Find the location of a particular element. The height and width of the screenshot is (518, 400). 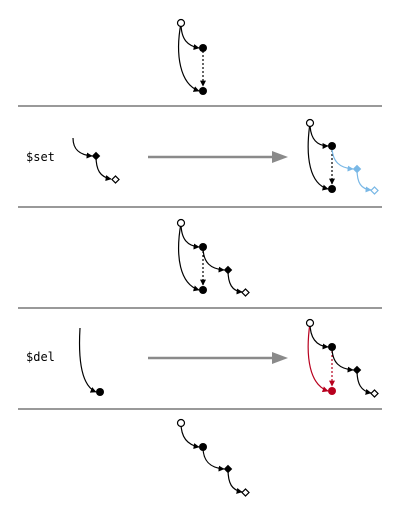

del-transform-arrow is located at coordinates (218, 358).